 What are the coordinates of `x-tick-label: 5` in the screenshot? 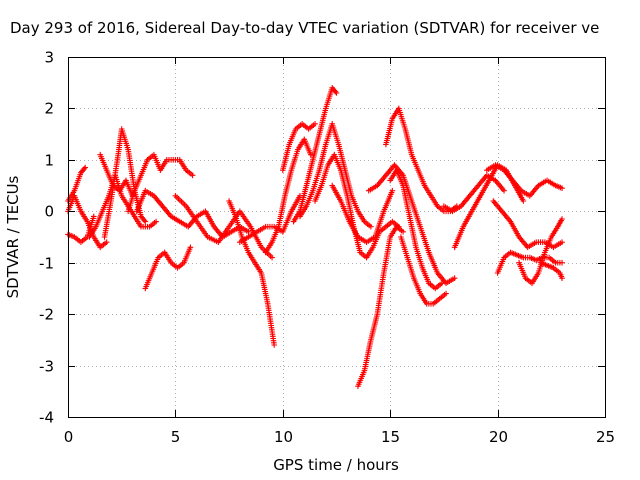 It's located at (176, 437).